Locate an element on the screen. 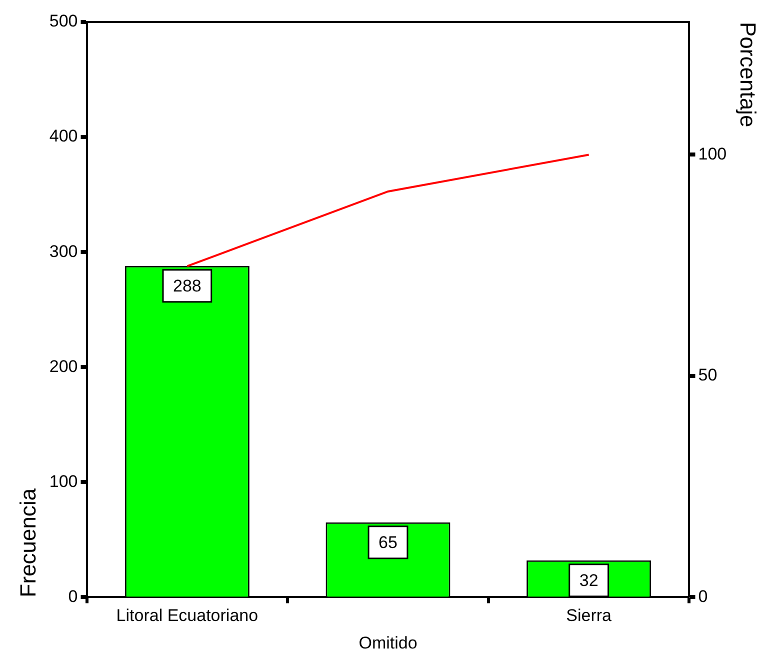 This screenshot has height=666, width=778. x-tick-label: Litoral Ecuatoriano is located at coordinates (187, 616).